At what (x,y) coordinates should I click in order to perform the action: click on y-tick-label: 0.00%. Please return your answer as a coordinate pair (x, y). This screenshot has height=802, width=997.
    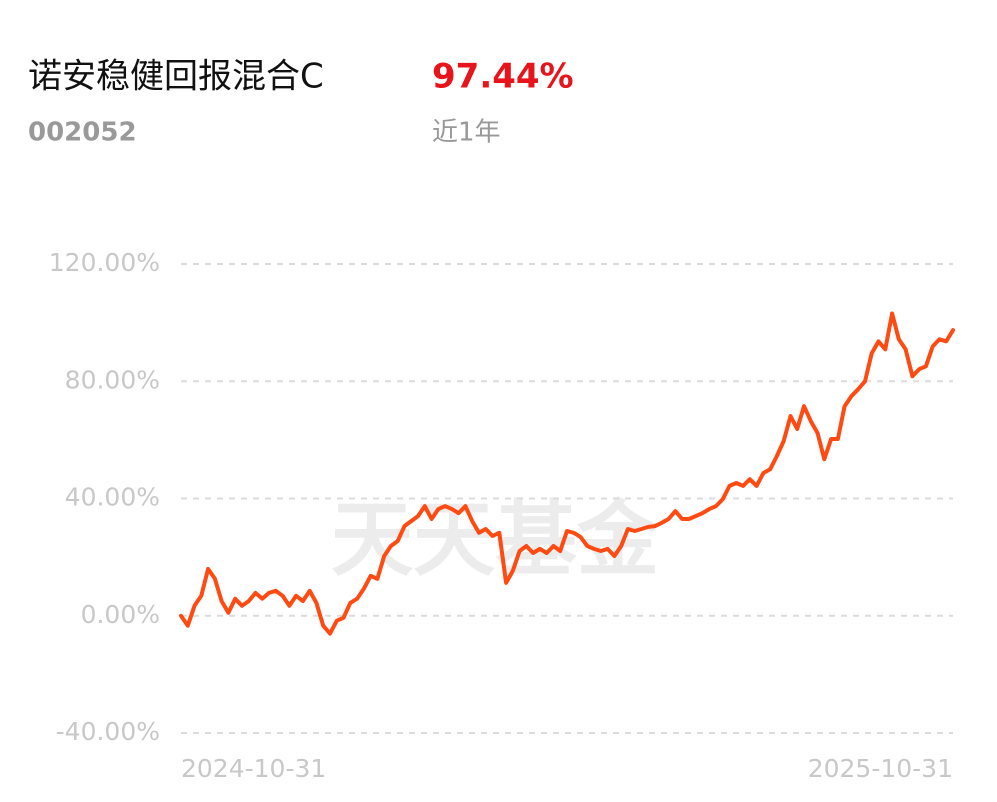
    Looking at the image, I should click on (120, 614).